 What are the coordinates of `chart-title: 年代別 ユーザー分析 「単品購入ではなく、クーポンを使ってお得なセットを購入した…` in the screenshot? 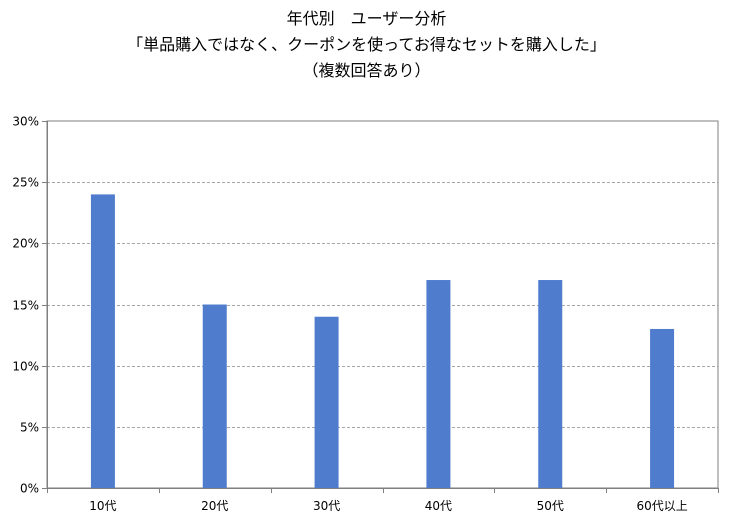 It's located at (366, 45).